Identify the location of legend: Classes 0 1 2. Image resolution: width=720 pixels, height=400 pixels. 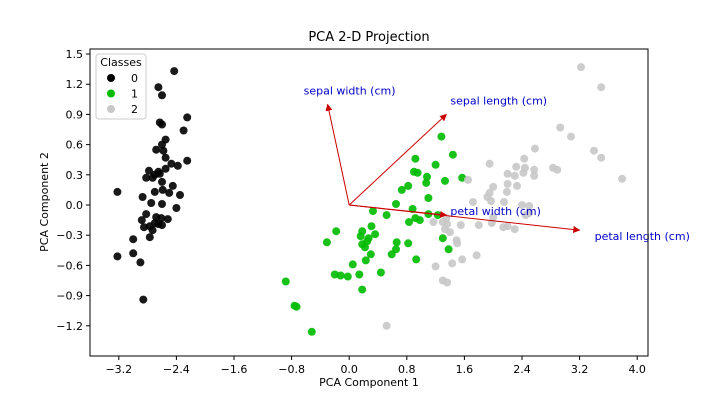
(121, 86).